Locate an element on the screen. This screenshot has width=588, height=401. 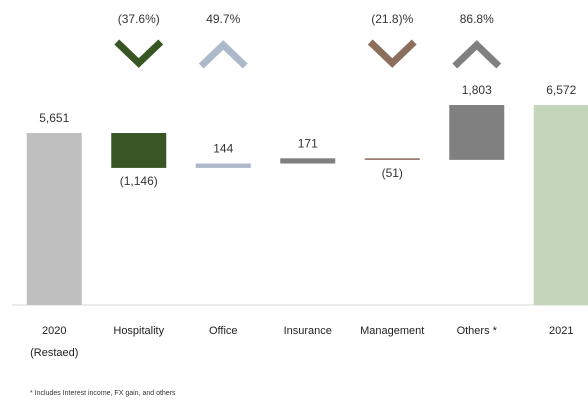
value-label: (1,146) is located at coordinates (139, 181).